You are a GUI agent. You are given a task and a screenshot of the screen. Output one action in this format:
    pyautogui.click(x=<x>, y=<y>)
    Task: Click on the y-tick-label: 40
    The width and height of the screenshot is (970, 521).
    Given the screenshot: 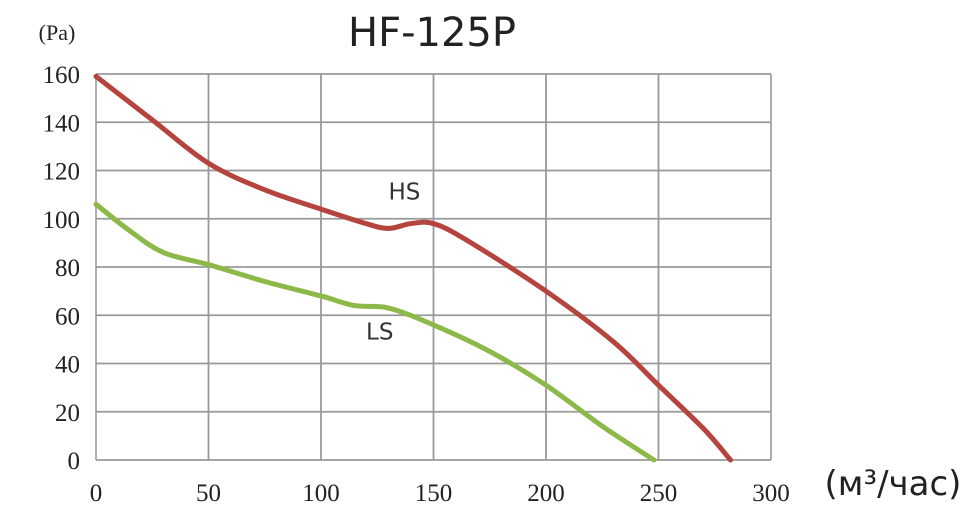 What is the action you would take?
    pyautogui.click(x=67, y=365)
    